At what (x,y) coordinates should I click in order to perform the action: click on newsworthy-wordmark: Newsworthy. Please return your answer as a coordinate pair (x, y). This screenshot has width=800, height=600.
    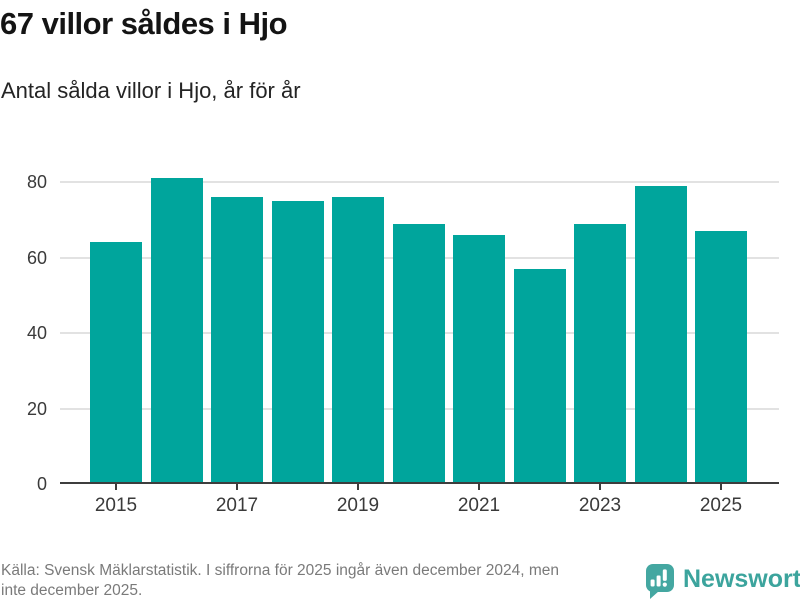
    Looking at the image, I should click on (741, 579).